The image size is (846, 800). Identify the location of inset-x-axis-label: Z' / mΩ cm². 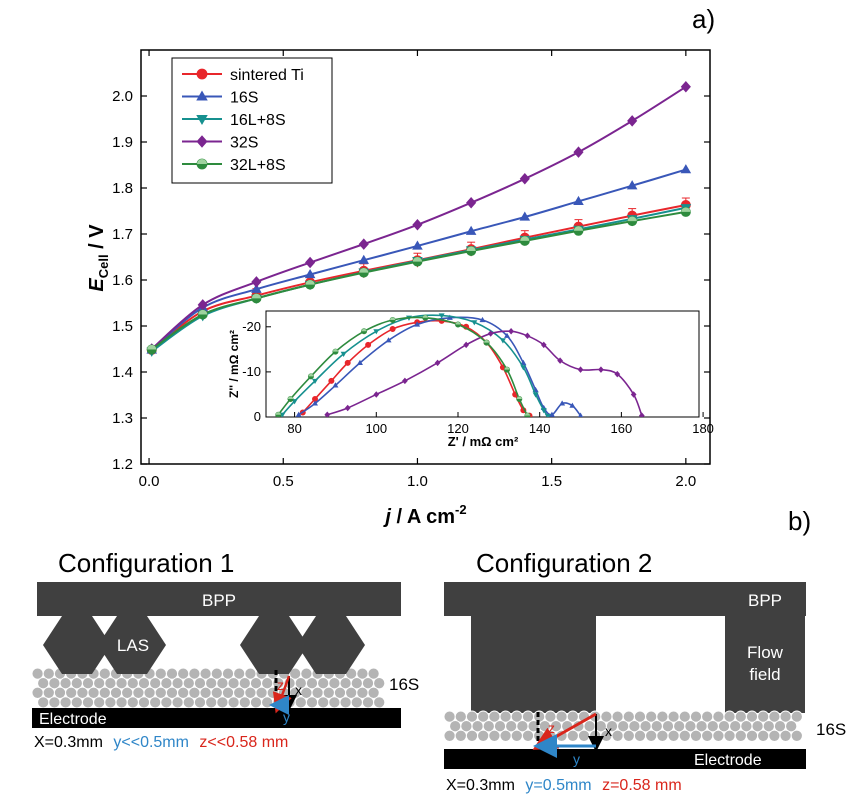
(483, 441).